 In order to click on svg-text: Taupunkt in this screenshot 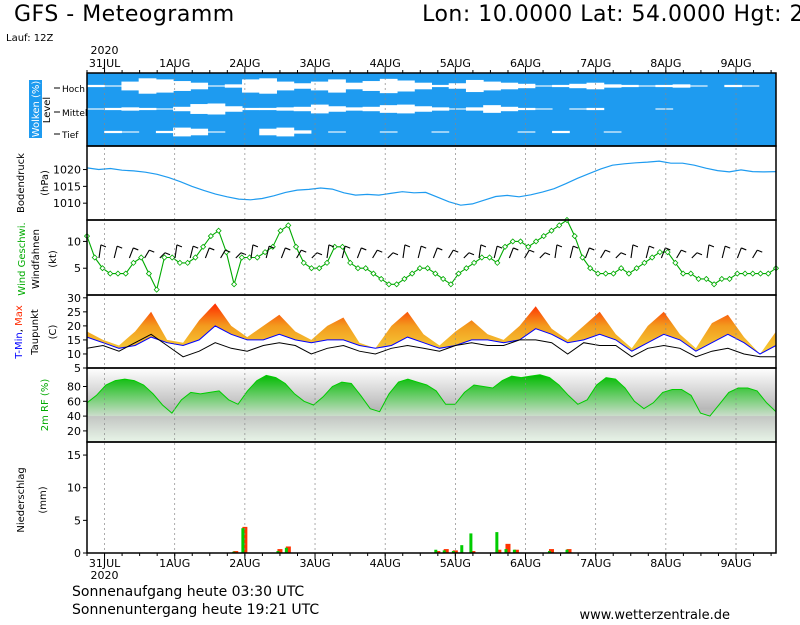, I will do `click(35, 332)`.